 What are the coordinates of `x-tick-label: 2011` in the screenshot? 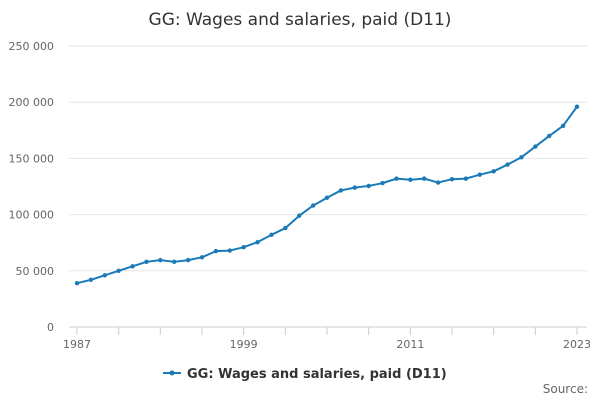 It's located at (410, 344).